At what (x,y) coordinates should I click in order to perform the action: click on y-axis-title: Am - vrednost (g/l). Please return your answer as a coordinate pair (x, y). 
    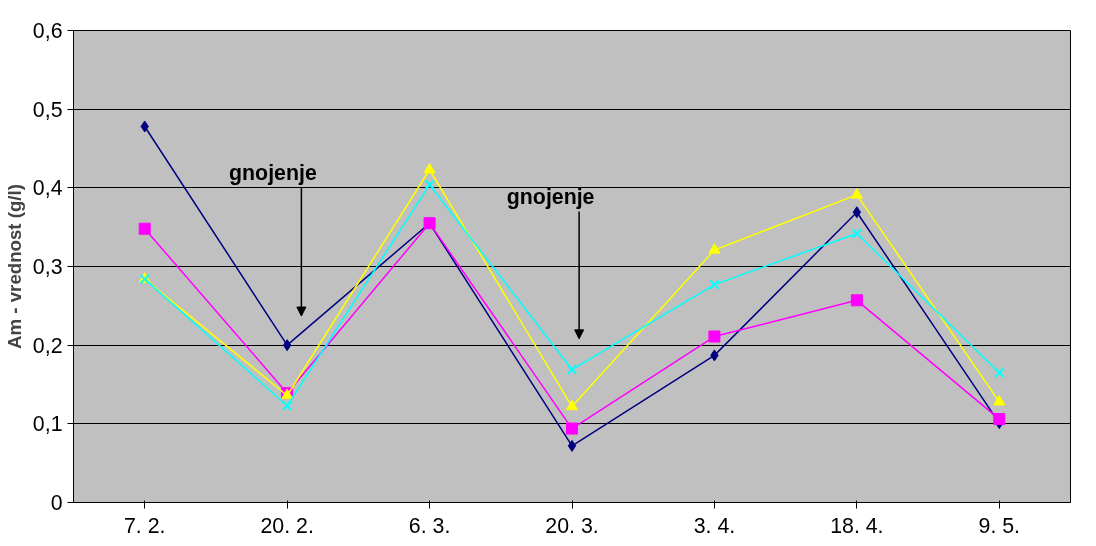
    Looking at the image, I should click on (14, 266).